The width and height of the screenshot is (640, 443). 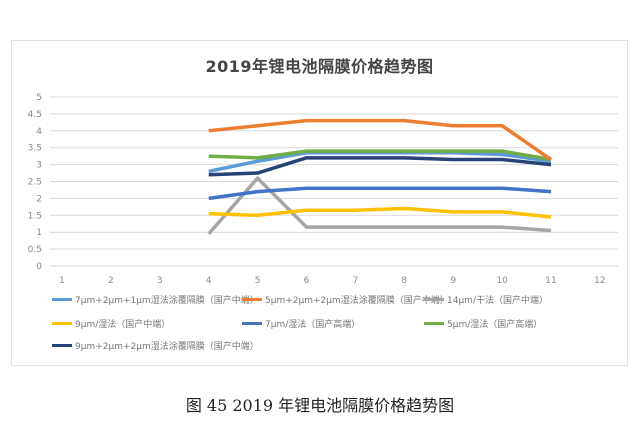 What do you see at coordinates (320, 405) in the screenshot?
I see `figure-caption: 图 45 2019 年锂电池隔膜价格趋势图` at bounding box center [320, 405].